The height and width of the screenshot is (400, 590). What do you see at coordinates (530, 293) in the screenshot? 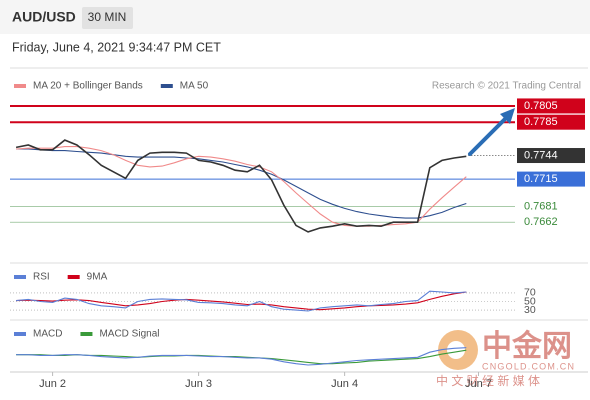
I see `y-tick-label: 70` at bounding box center [530, 293].